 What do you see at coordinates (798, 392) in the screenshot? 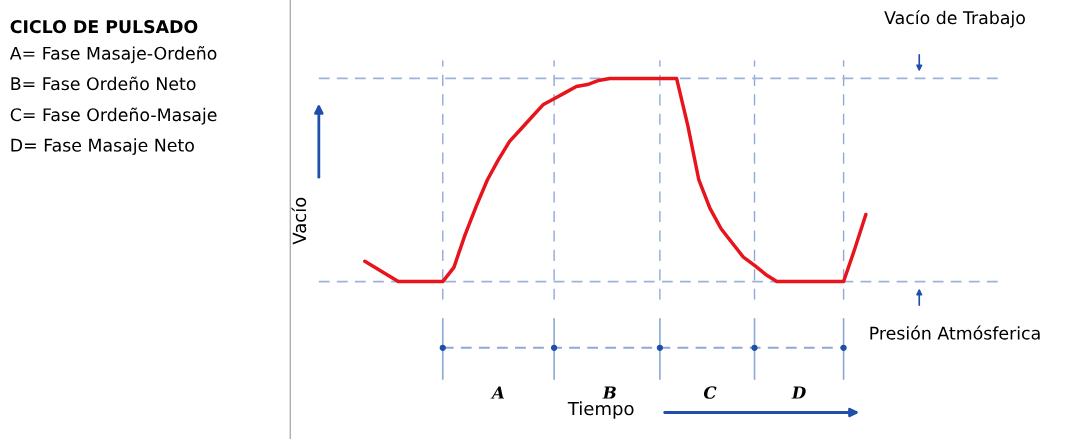
I see `x-tick-label: D` at bounding box center [798, 392].